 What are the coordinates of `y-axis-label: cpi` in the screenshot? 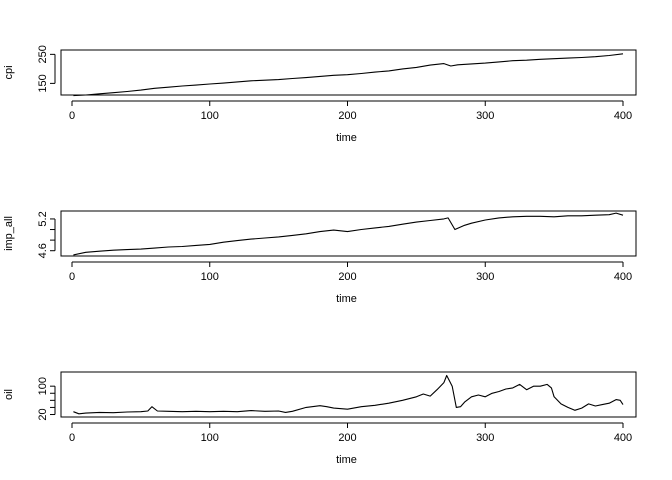 It's located at (9, 72).